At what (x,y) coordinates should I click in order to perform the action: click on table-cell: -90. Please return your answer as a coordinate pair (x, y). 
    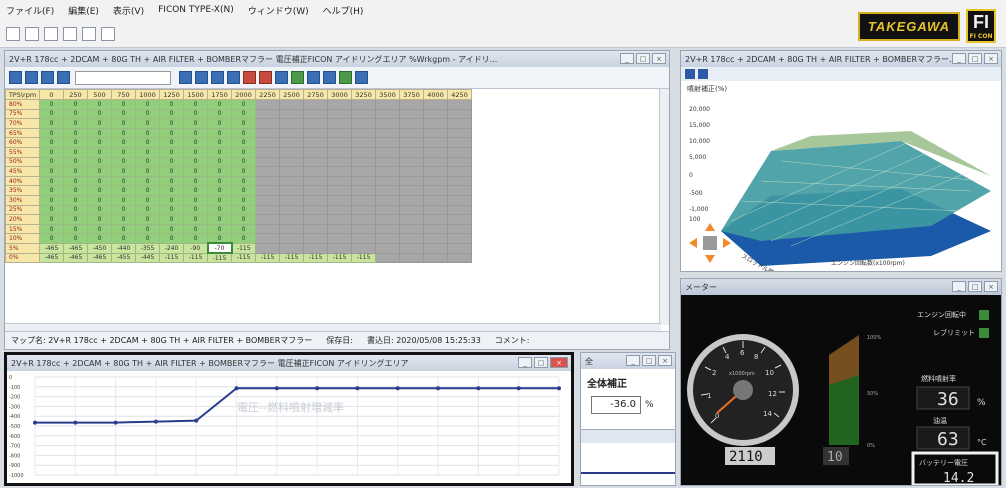
    Looking at the image, I should click on (195, 248).